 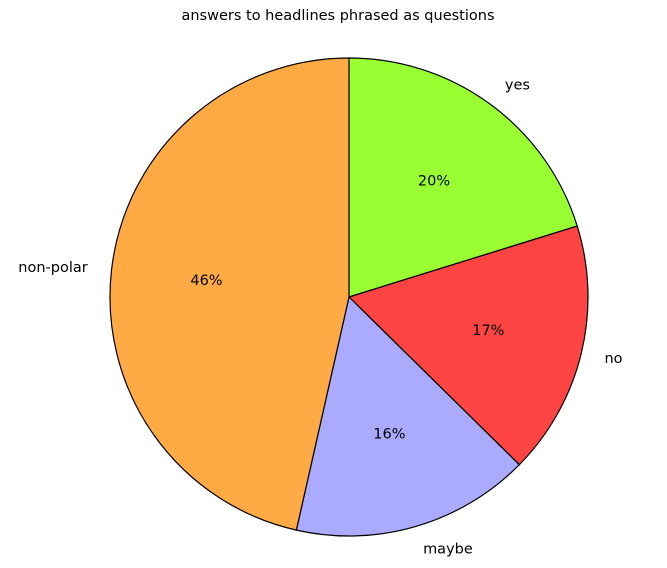 What do you see at coordinates (613, 359) in the screenshot?
I see `slice-label-no: no` at bounding box center [613, 359].